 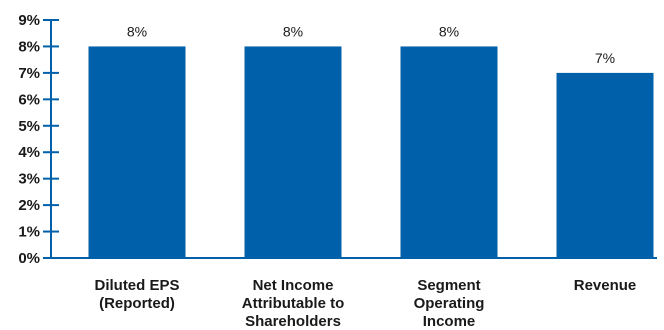 I want to click on x-tick-label-0: Diluted EPS (Reported), so click(x=136, y=294).